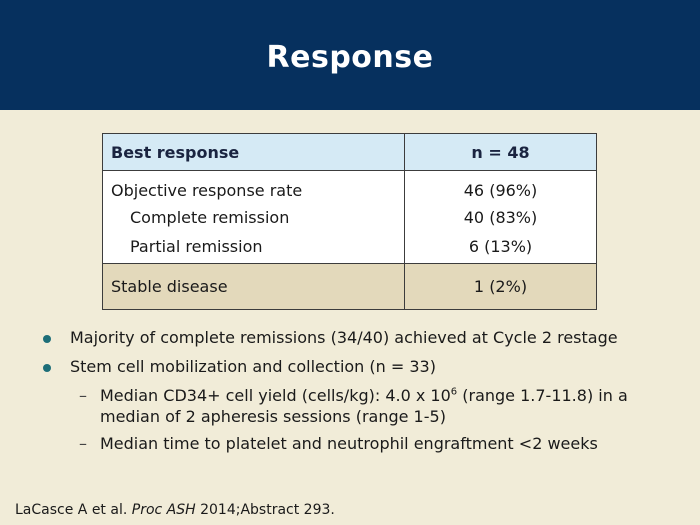 The width and height of the screenshot is (700, 525). What do you see at coordinates (253, 186) in the screenshot?
I see `row-label: Objective response rate` at bounding box center [253, 186].